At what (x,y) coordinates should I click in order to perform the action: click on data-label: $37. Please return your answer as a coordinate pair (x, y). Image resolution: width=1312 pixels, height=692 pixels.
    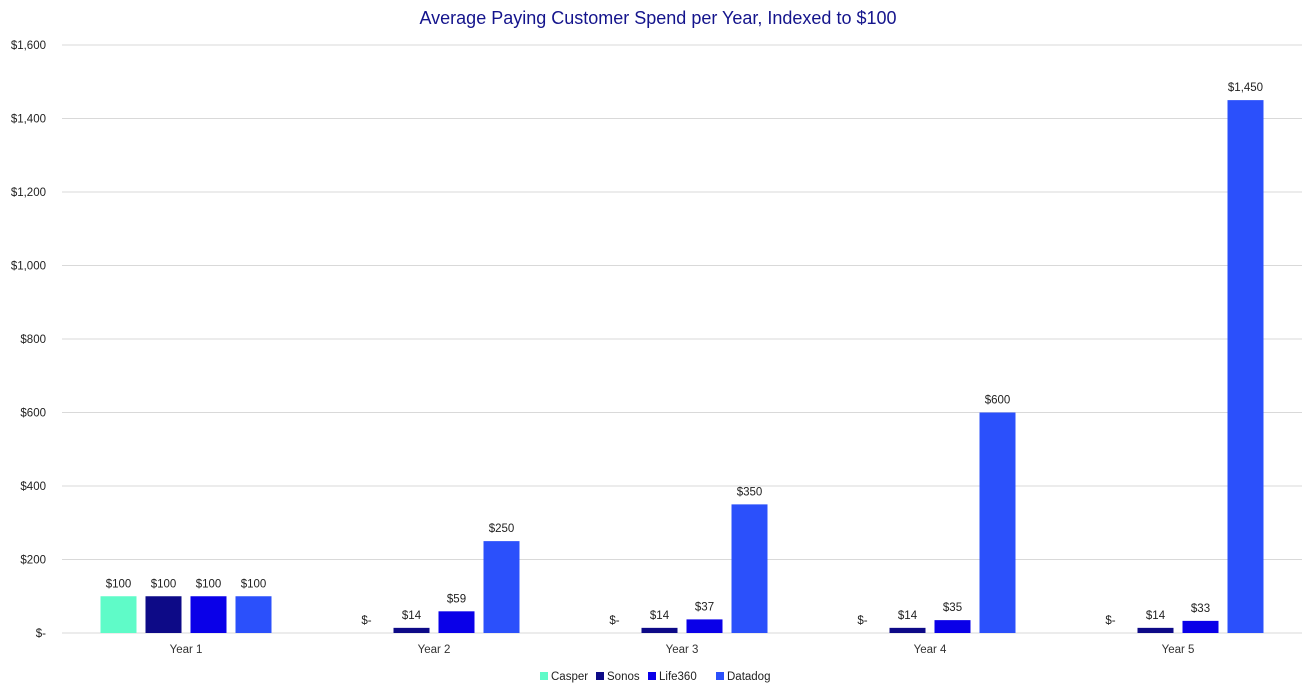
    Looking at the image, I should click on (704, 607).